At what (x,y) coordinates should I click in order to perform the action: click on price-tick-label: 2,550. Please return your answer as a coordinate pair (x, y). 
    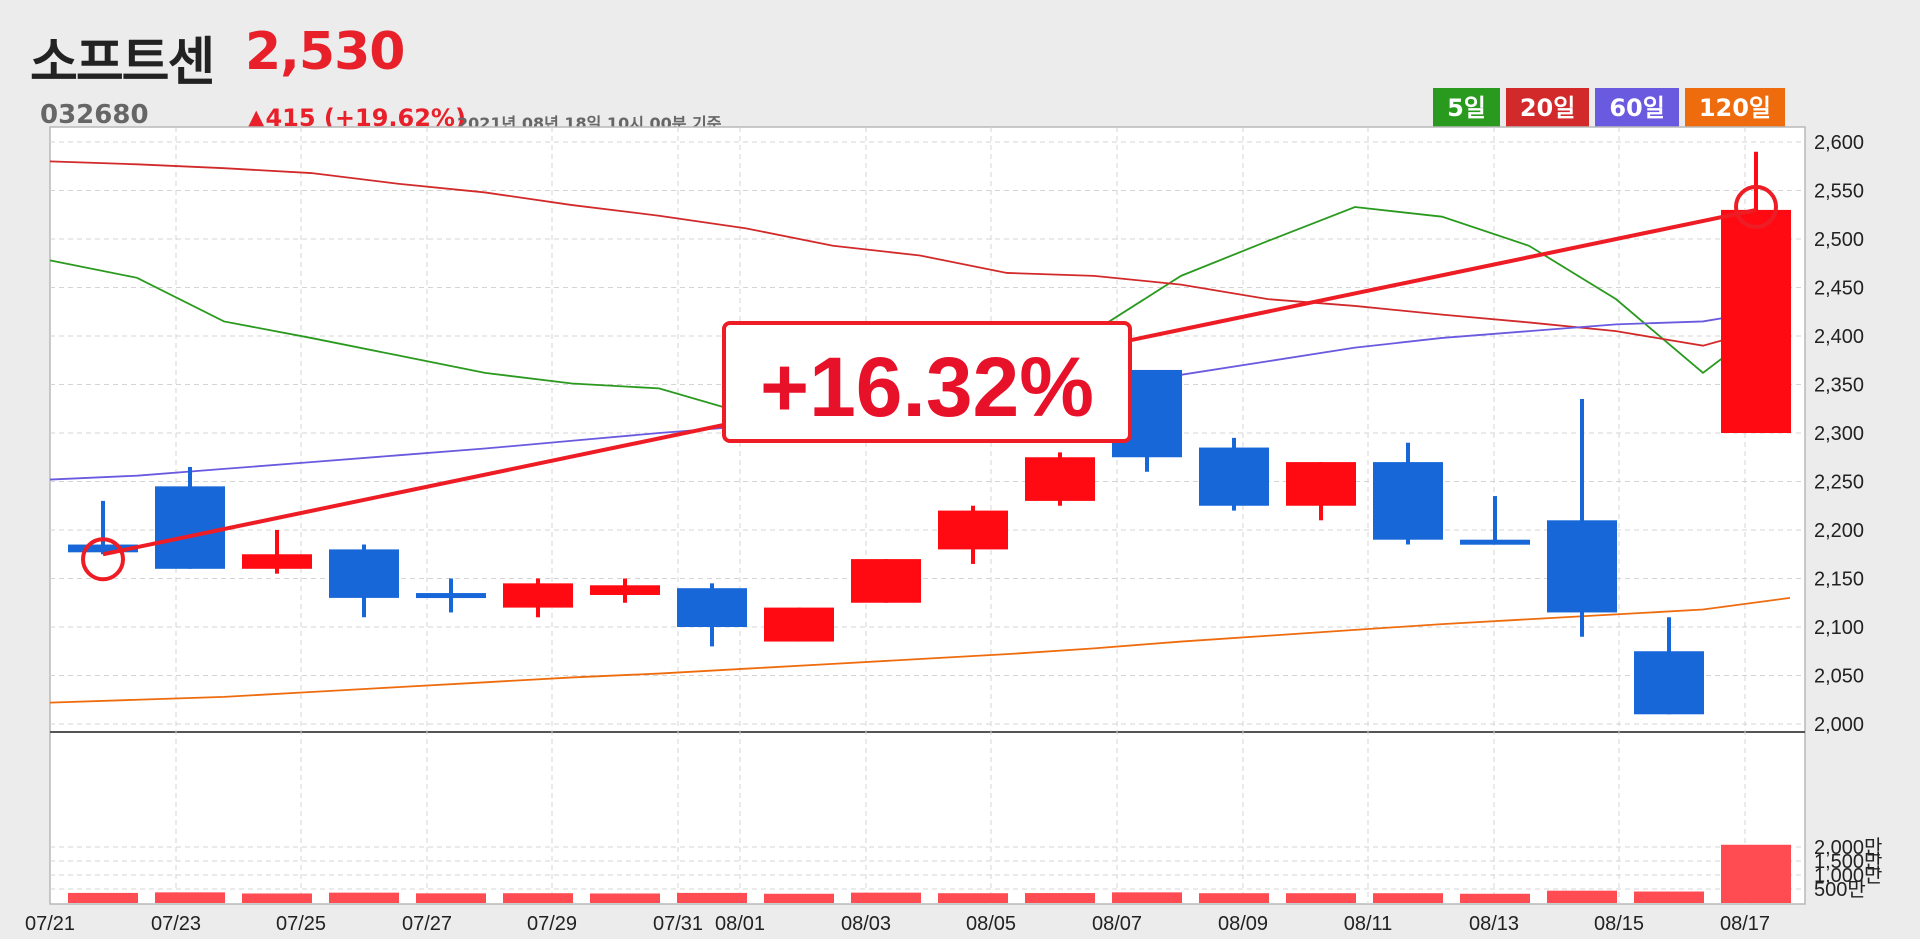
    Looking at the image, I should click on (1839, 192).